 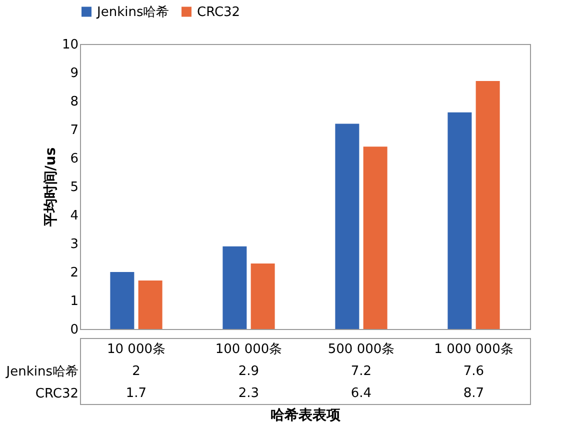 What do you see at coordinates (42, 372) in the screenshot?
I see `text: Jenkins哈希` at bounding box center [42, 372].